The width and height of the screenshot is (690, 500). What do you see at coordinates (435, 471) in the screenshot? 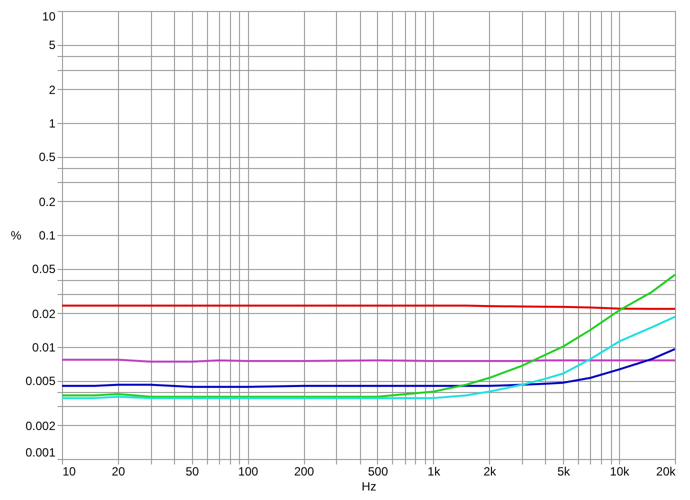
I see `x-tick-label: 1k` at bounding box center [435, 471].